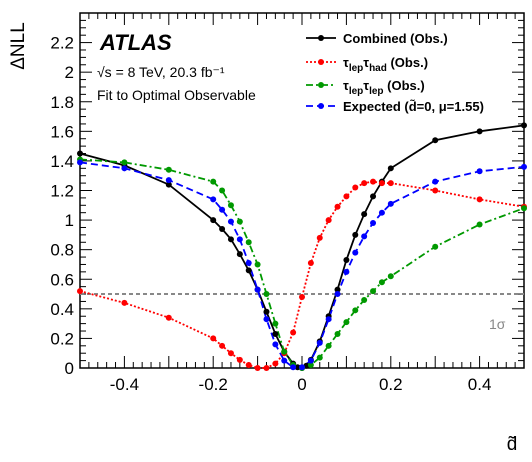 This screenshot has width=532, height=462. I want to click on y-tick-label: 0.4, so click(62, 309).